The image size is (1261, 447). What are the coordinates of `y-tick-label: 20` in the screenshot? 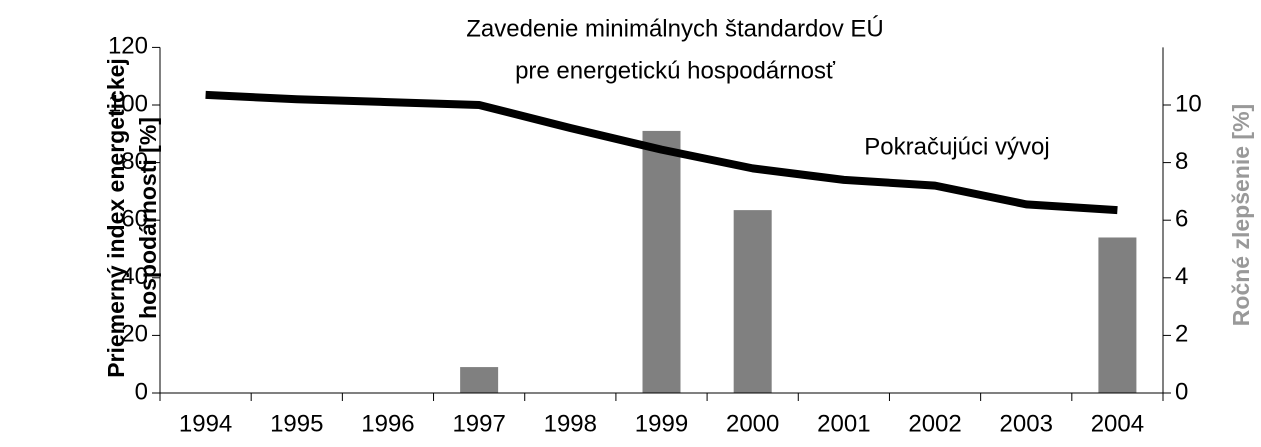 It's located at (134, 334).